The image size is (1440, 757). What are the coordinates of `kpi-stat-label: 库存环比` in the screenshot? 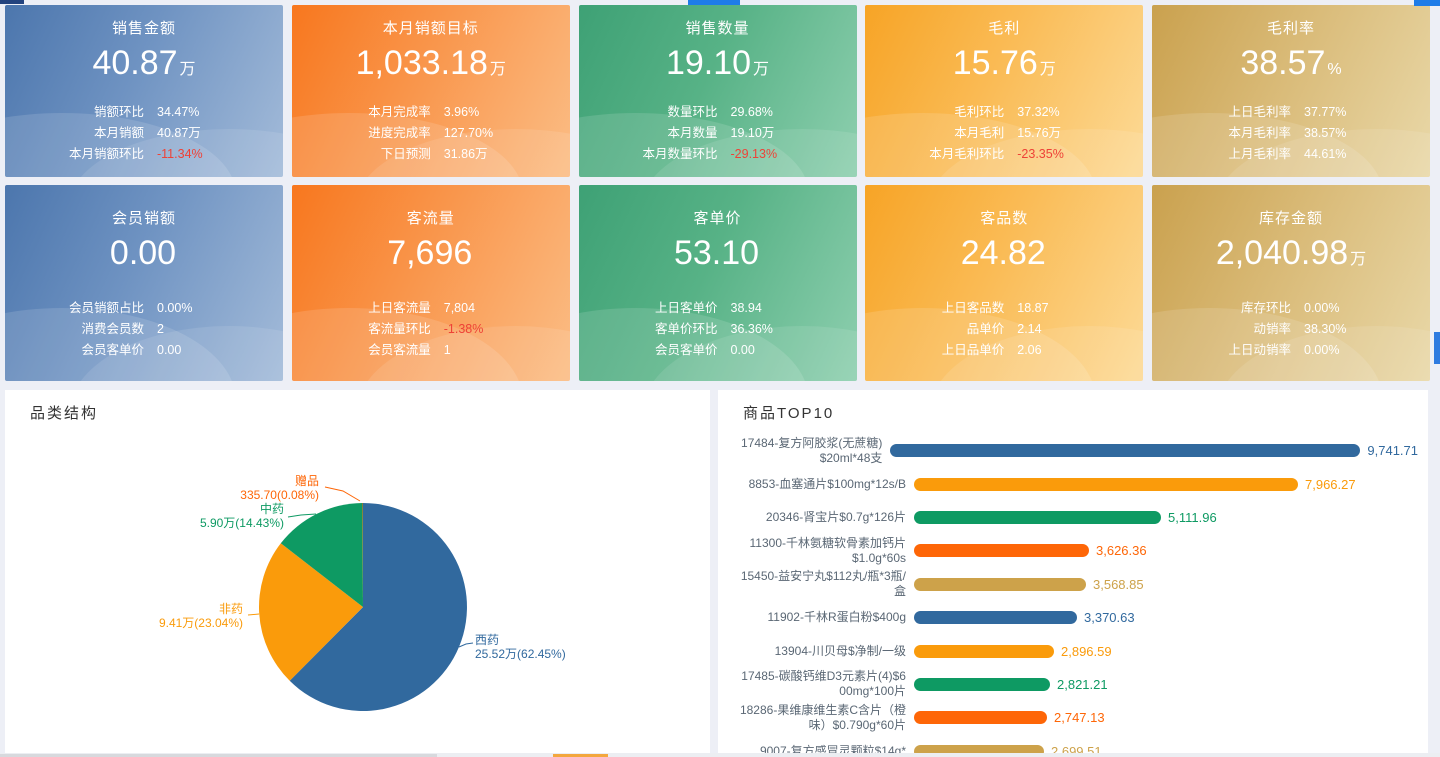 It's located at (1265, 308).